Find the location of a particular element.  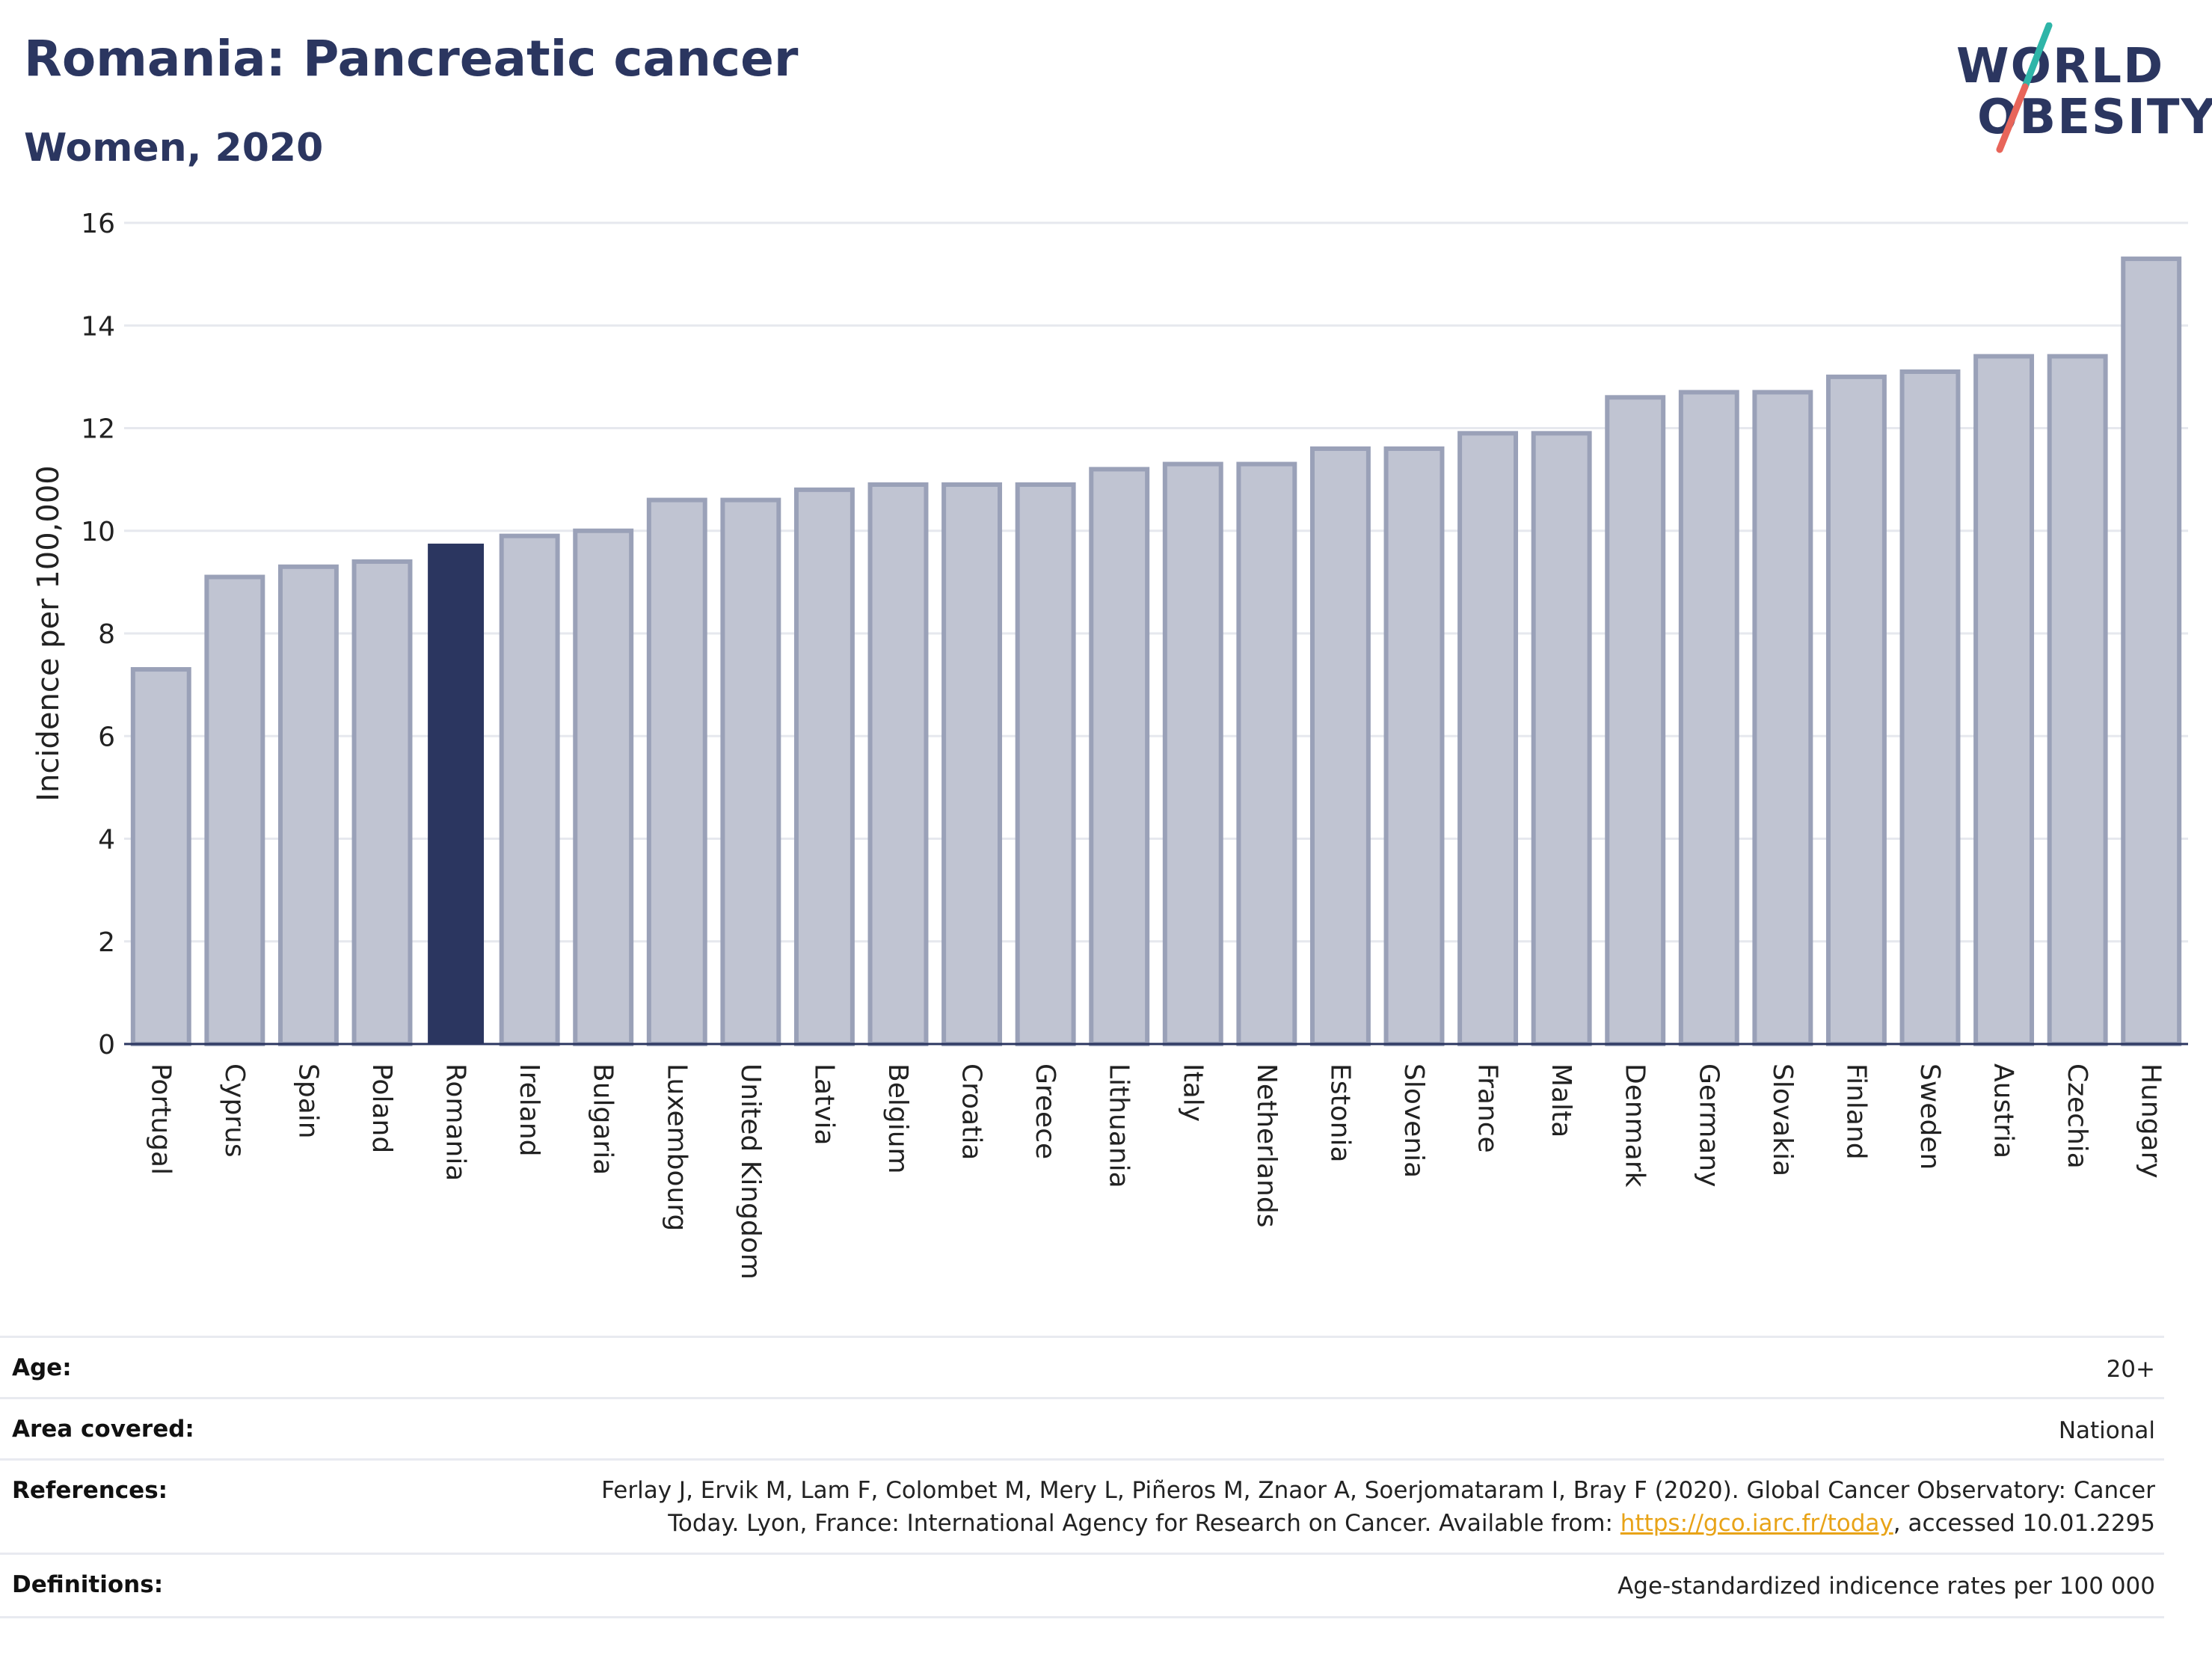

bar-croatia is located at coordinates (972, 764).